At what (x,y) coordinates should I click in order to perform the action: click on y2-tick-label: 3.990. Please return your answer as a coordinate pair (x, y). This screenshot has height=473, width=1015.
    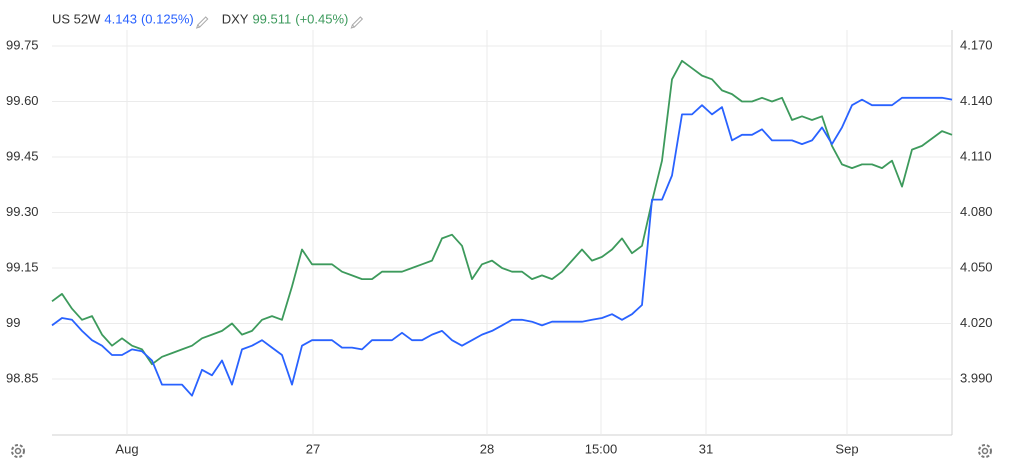
    Looking at the image, I should click on (976, 377).